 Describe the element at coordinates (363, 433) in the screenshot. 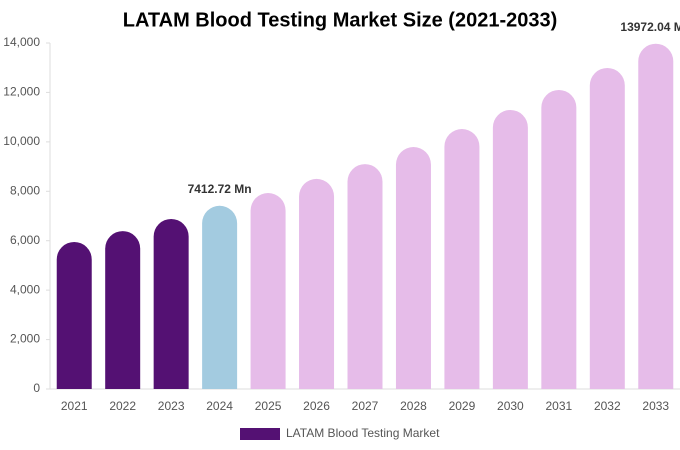

I see `legend-label: LATAM Blood Testing Market` at that location.